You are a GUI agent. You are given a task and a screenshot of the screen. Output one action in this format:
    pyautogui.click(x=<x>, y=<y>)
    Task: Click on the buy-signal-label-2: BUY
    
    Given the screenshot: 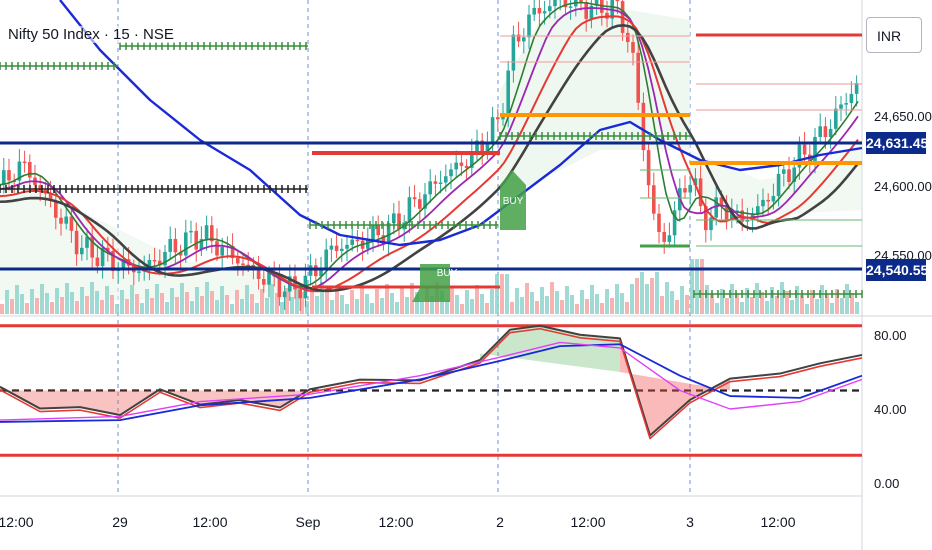 What is the action you would take?
    pyautogui.click(x=513, y=201)
    